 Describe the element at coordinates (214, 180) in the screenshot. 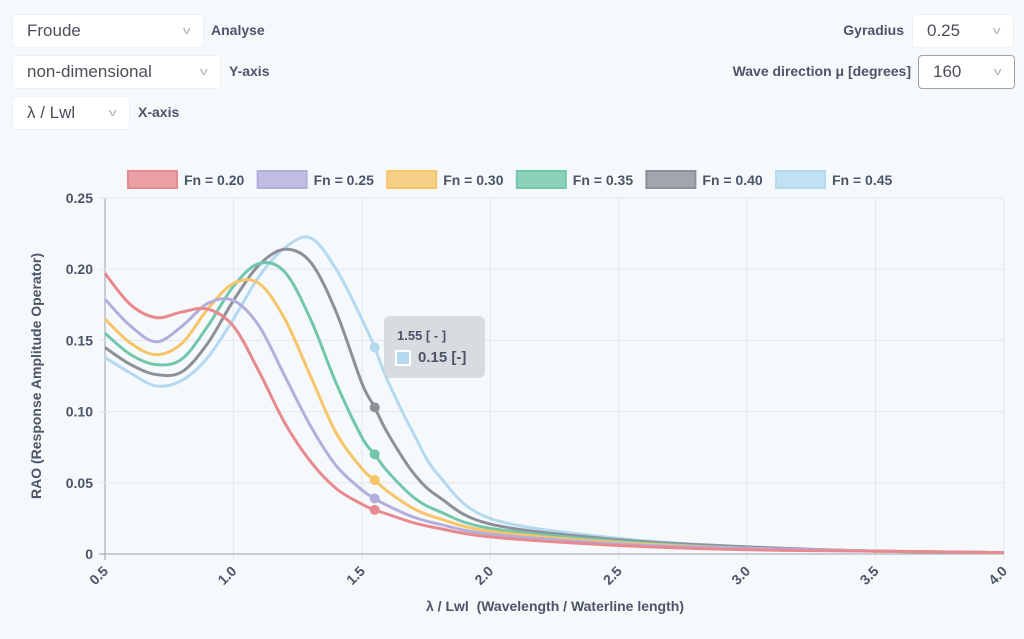

I see `legend-label: Fn = 0.20` at that location.